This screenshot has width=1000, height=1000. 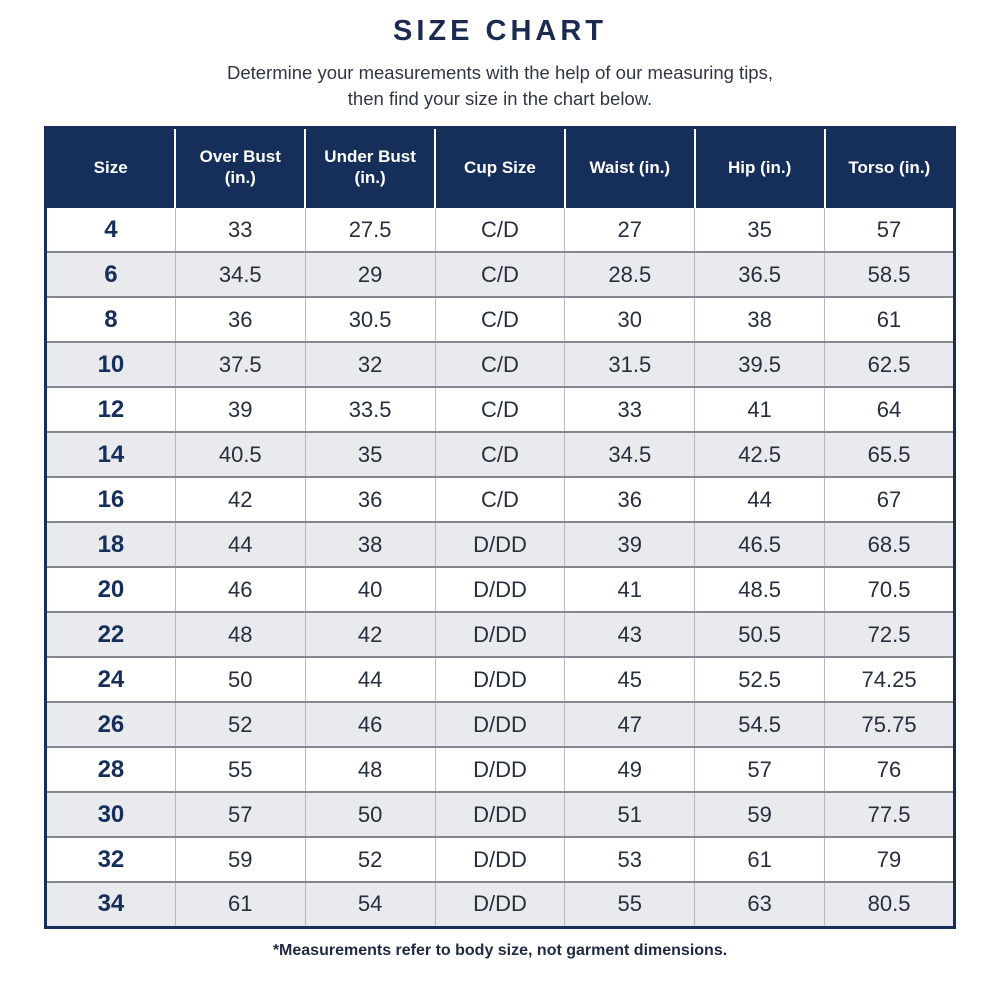 What do you see at coordinates (889, 499) in the screenshot?
I see `value-cell: 67` at bounding box center [889, 499].